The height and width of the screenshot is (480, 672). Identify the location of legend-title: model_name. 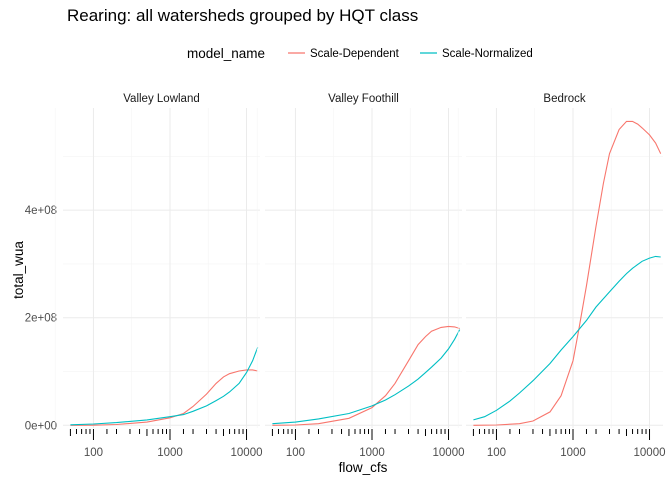
(226, 53).